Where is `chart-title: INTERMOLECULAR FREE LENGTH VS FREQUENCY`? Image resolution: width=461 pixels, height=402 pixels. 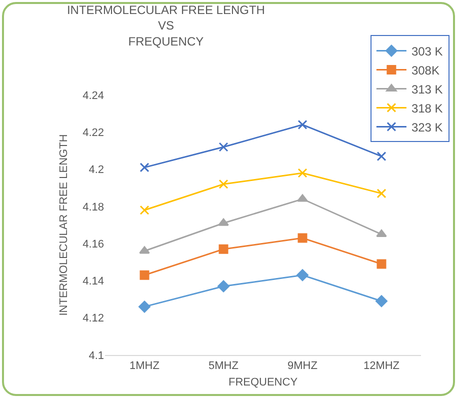
chart-title: INTERMOLECULAR FREE LENGTH VS FREQUENCY is located at coordinates (165, 25).